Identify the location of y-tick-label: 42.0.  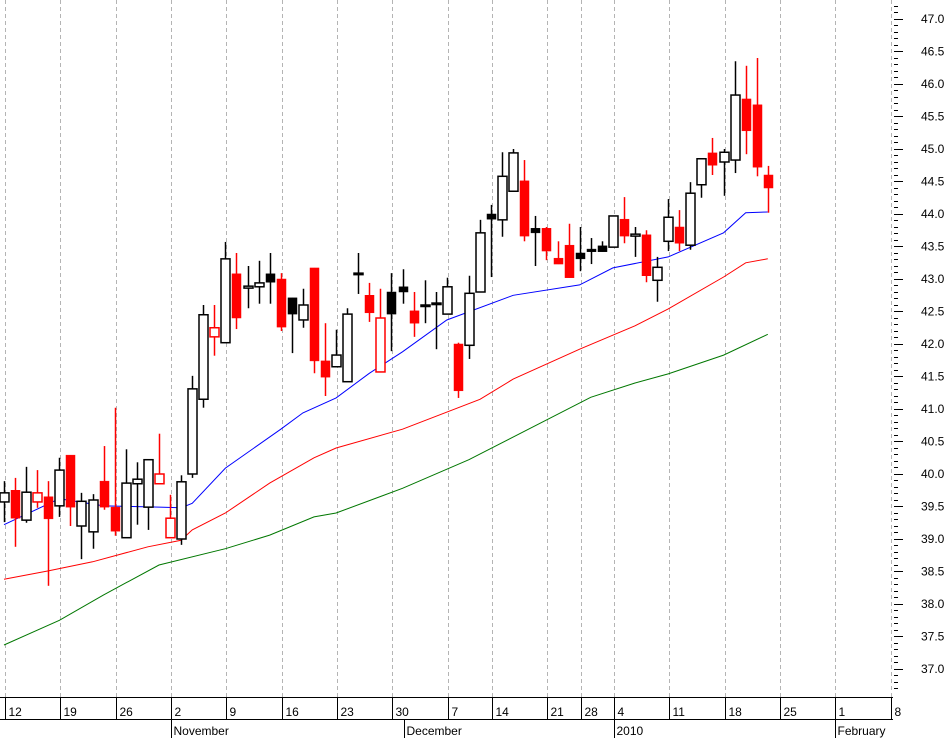
(933, 344).